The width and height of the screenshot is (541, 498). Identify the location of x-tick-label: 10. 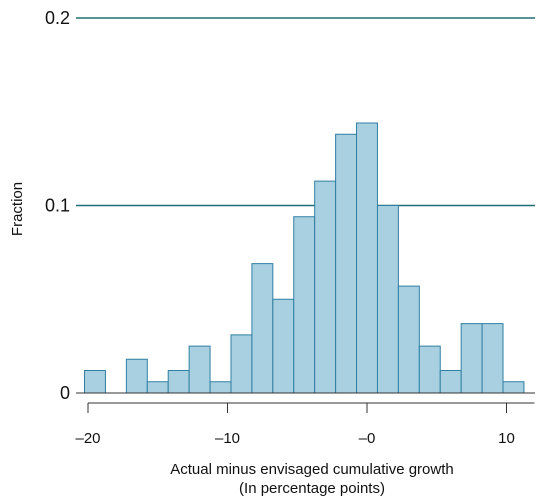
(506, 438).